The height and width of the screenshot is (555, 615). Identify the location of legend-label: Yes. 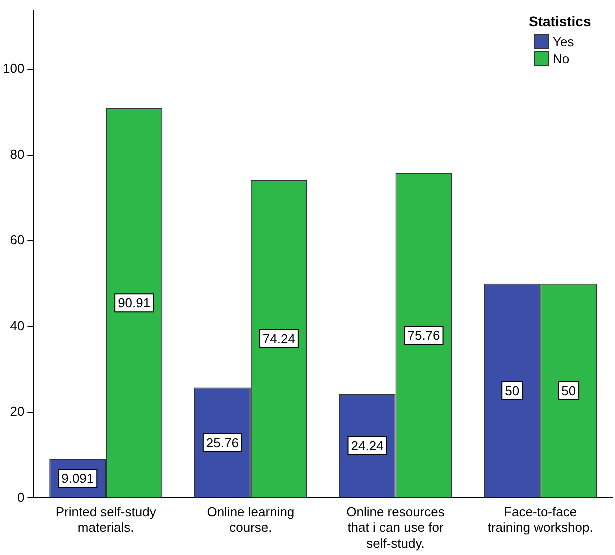
(564, 42).